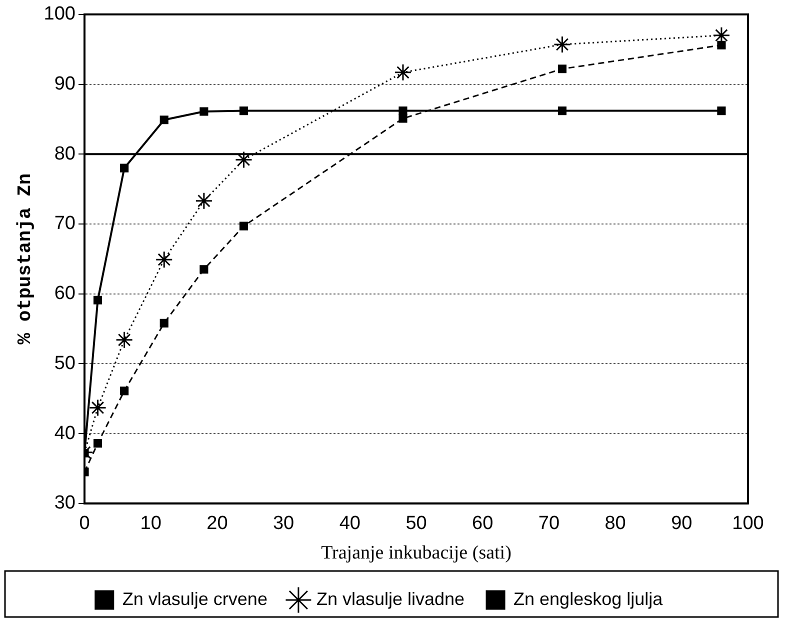 The height and width of the screenshot is (629, 793). Describe the element at coordinates (217, 523) in the screenshot. I see `x-tick-label: 20` at that location.